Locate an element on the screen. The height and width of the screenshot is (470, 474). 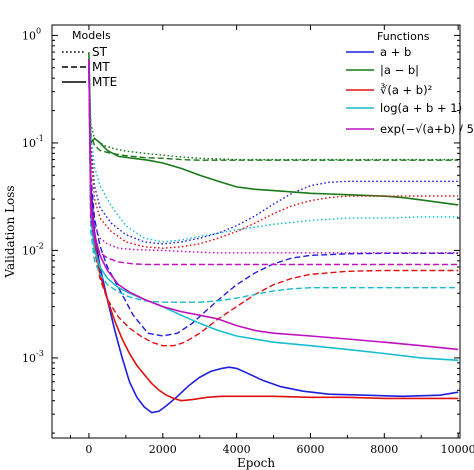
y-tick-label: 10 0 is located at coordinates (31, 34).